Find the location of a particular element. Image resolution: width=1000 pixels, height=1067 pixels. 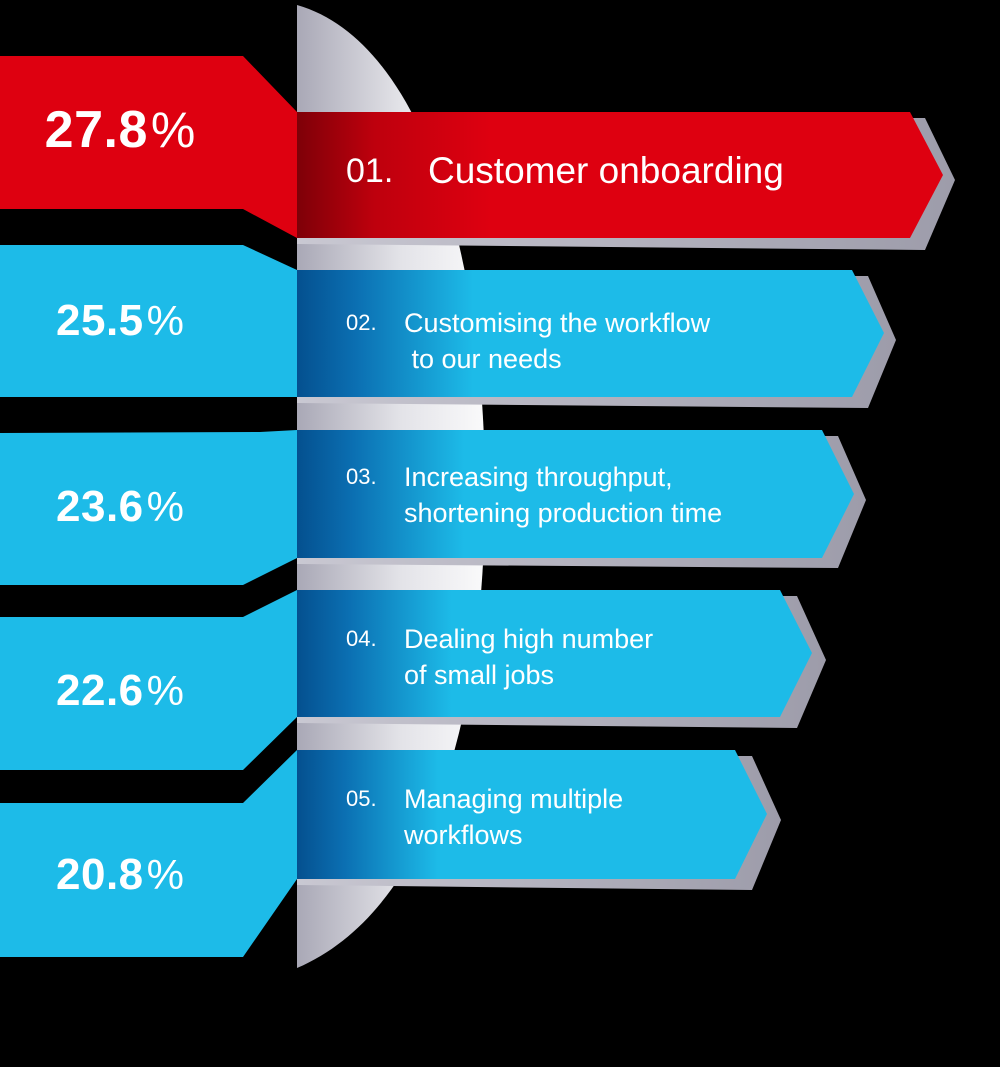

percent-label-5: 20.8% is located at coordinates (120, 874).